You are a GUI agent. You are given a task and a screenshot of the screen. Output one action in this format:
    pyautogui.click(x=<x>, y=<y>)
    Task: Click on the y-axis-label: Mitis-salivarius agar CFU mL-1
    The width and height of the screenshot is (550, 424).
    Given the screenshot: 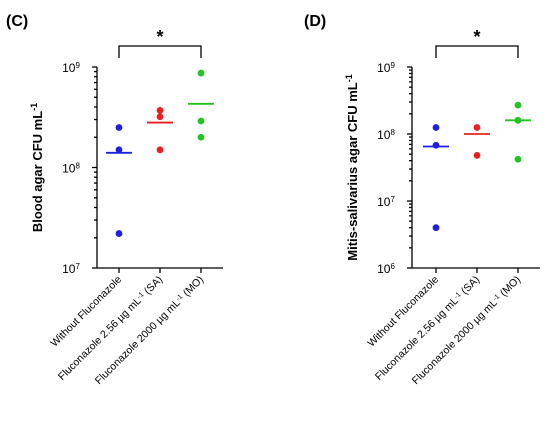 What is the action you would take?
    pyautogui.click(x=352, y=167)
    